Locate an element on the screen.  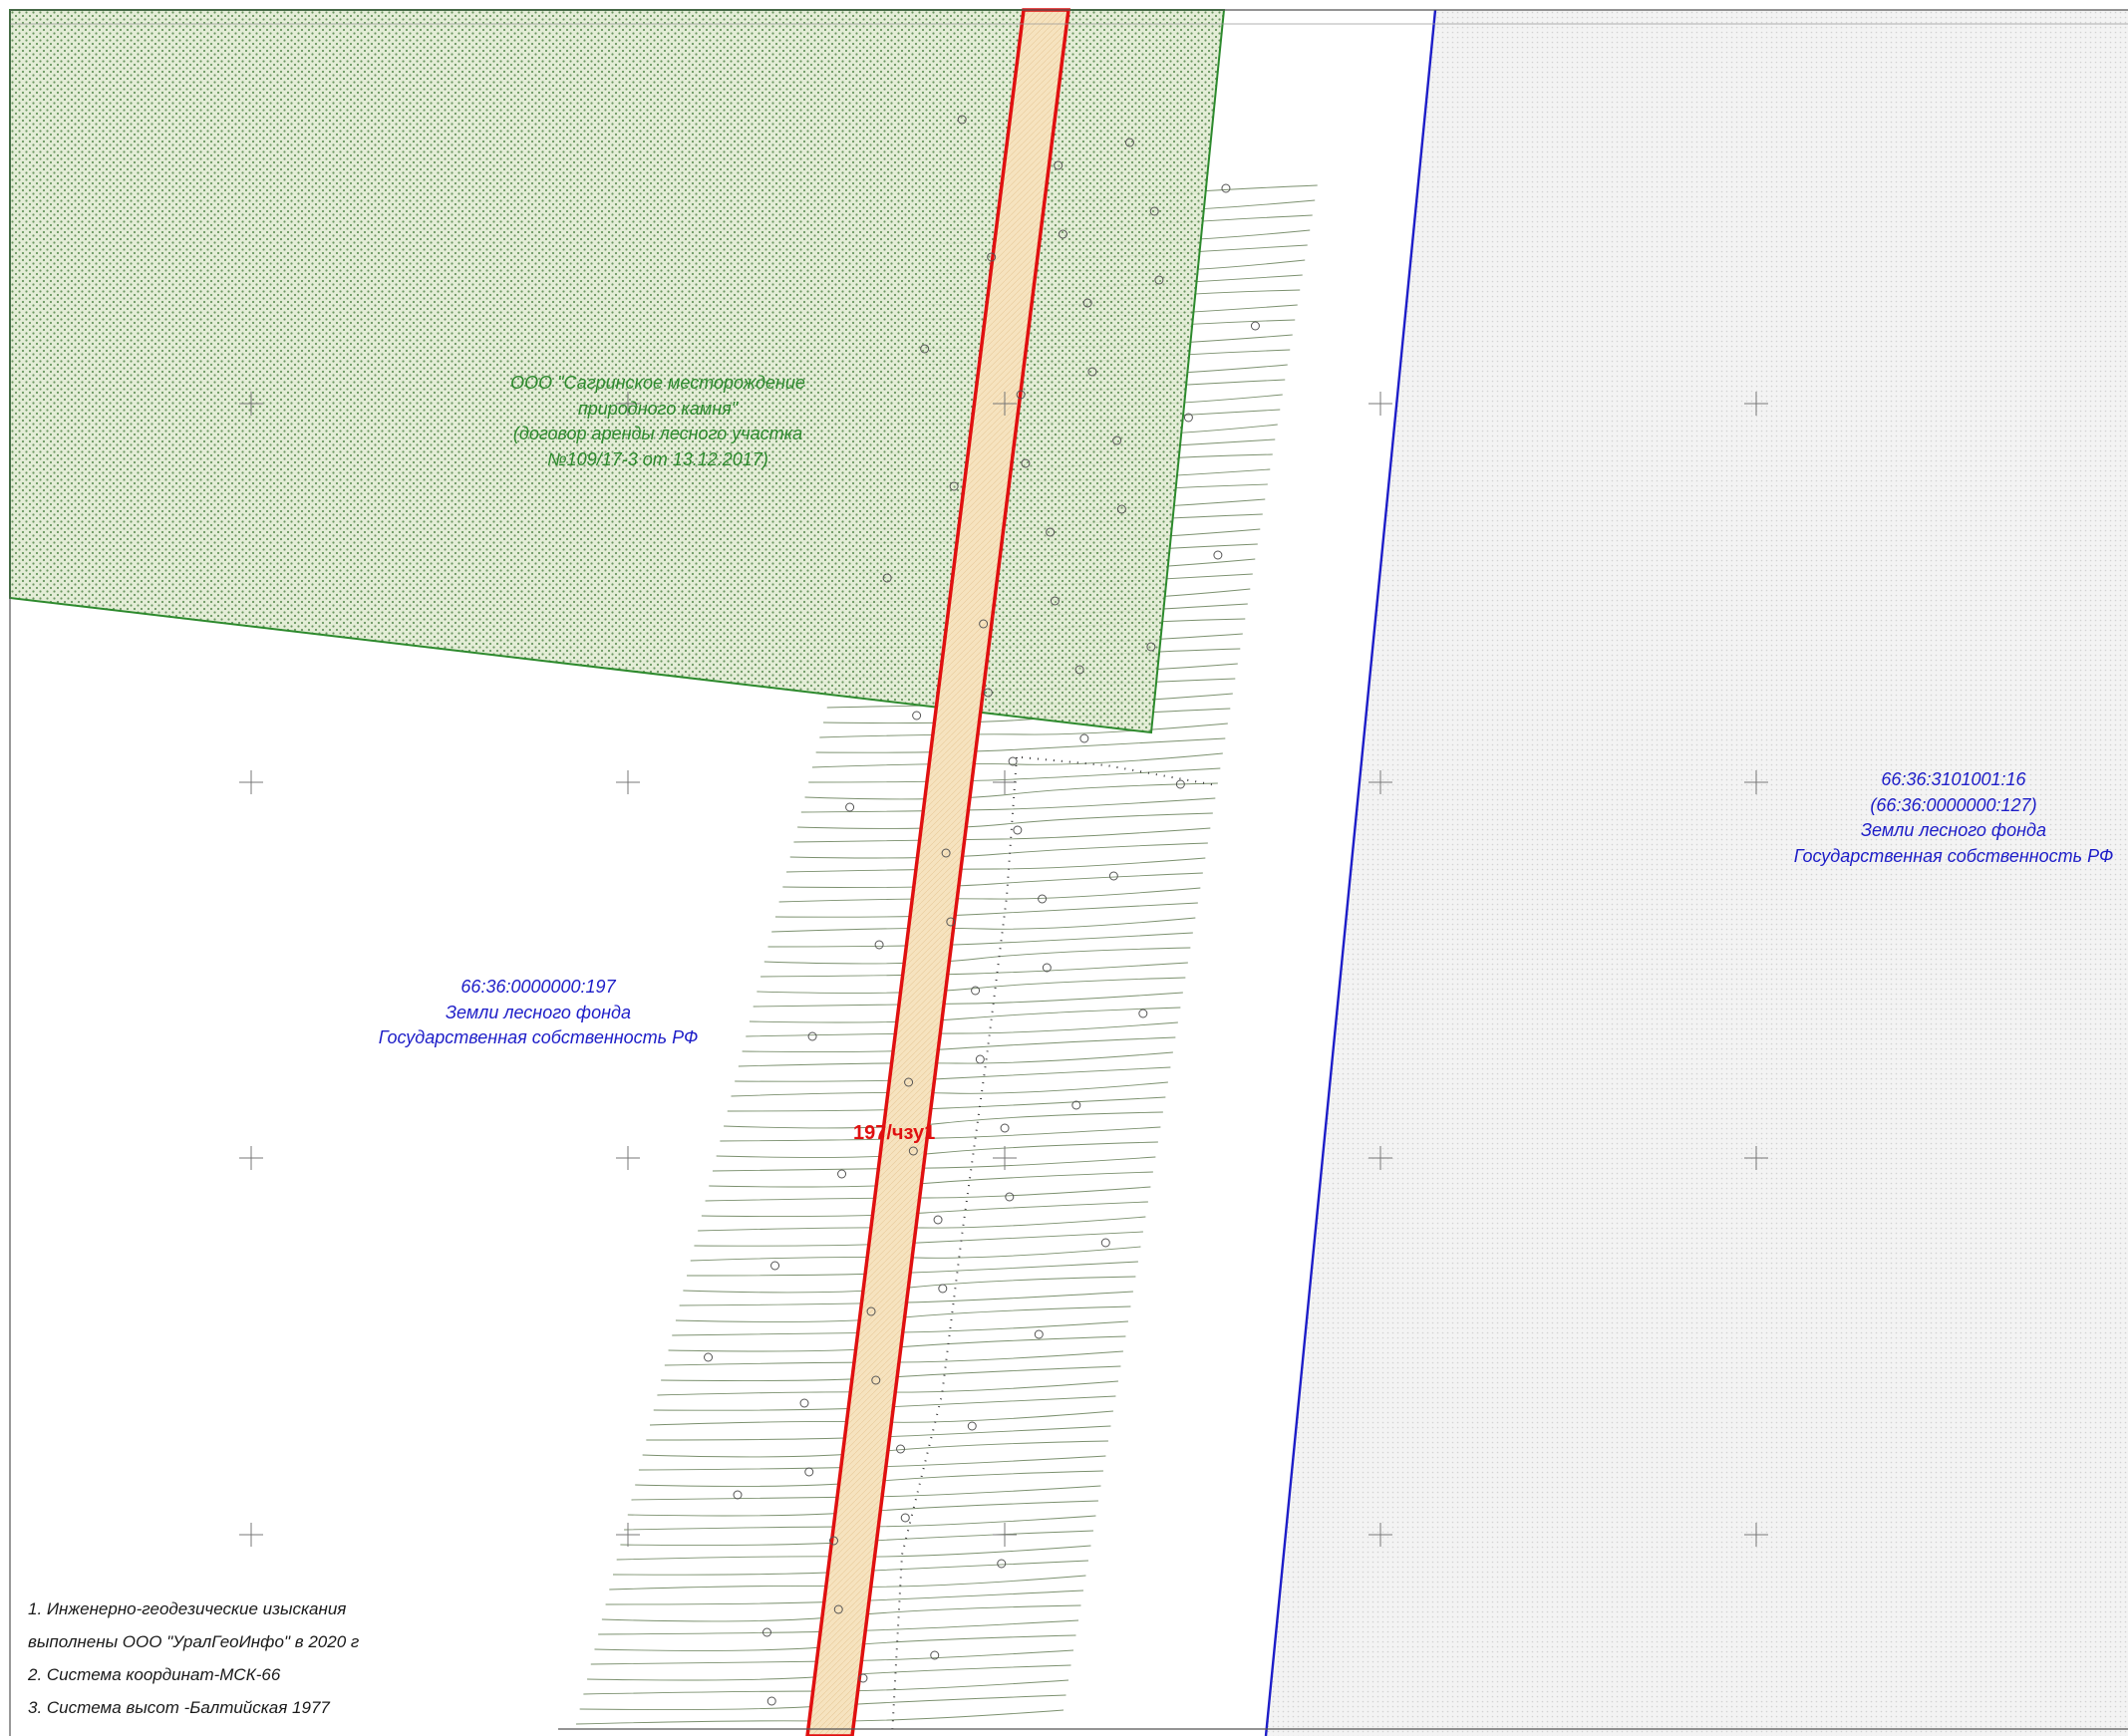
lease-label-line-3: (договор аренды лесного участка is located at coordinates (657, 434).